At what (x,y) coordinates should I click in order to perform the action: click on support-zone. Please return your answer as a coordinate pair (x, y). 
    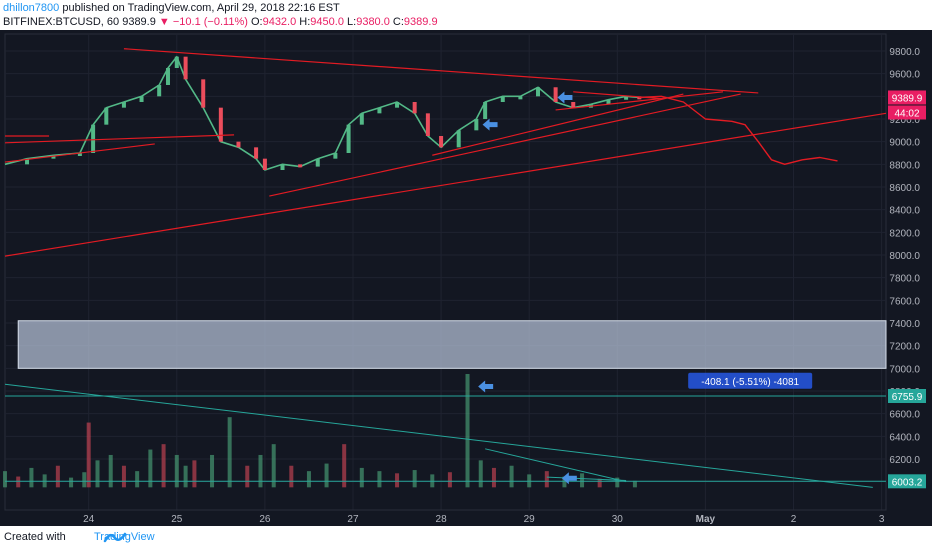
    Looking at the image, I should click on (452, 344).